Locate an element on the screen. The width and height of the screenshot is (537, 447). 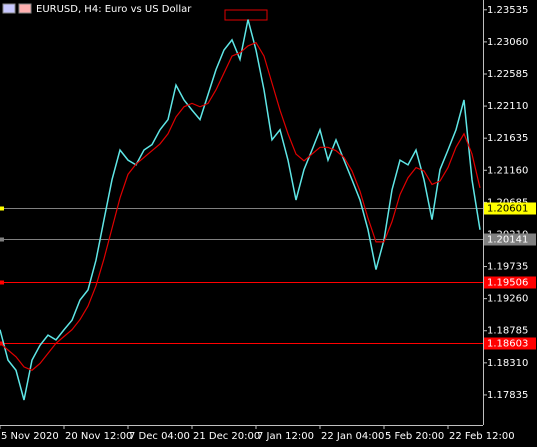
y-tick-label: 1.19260 is located at coordinates (507, 299).